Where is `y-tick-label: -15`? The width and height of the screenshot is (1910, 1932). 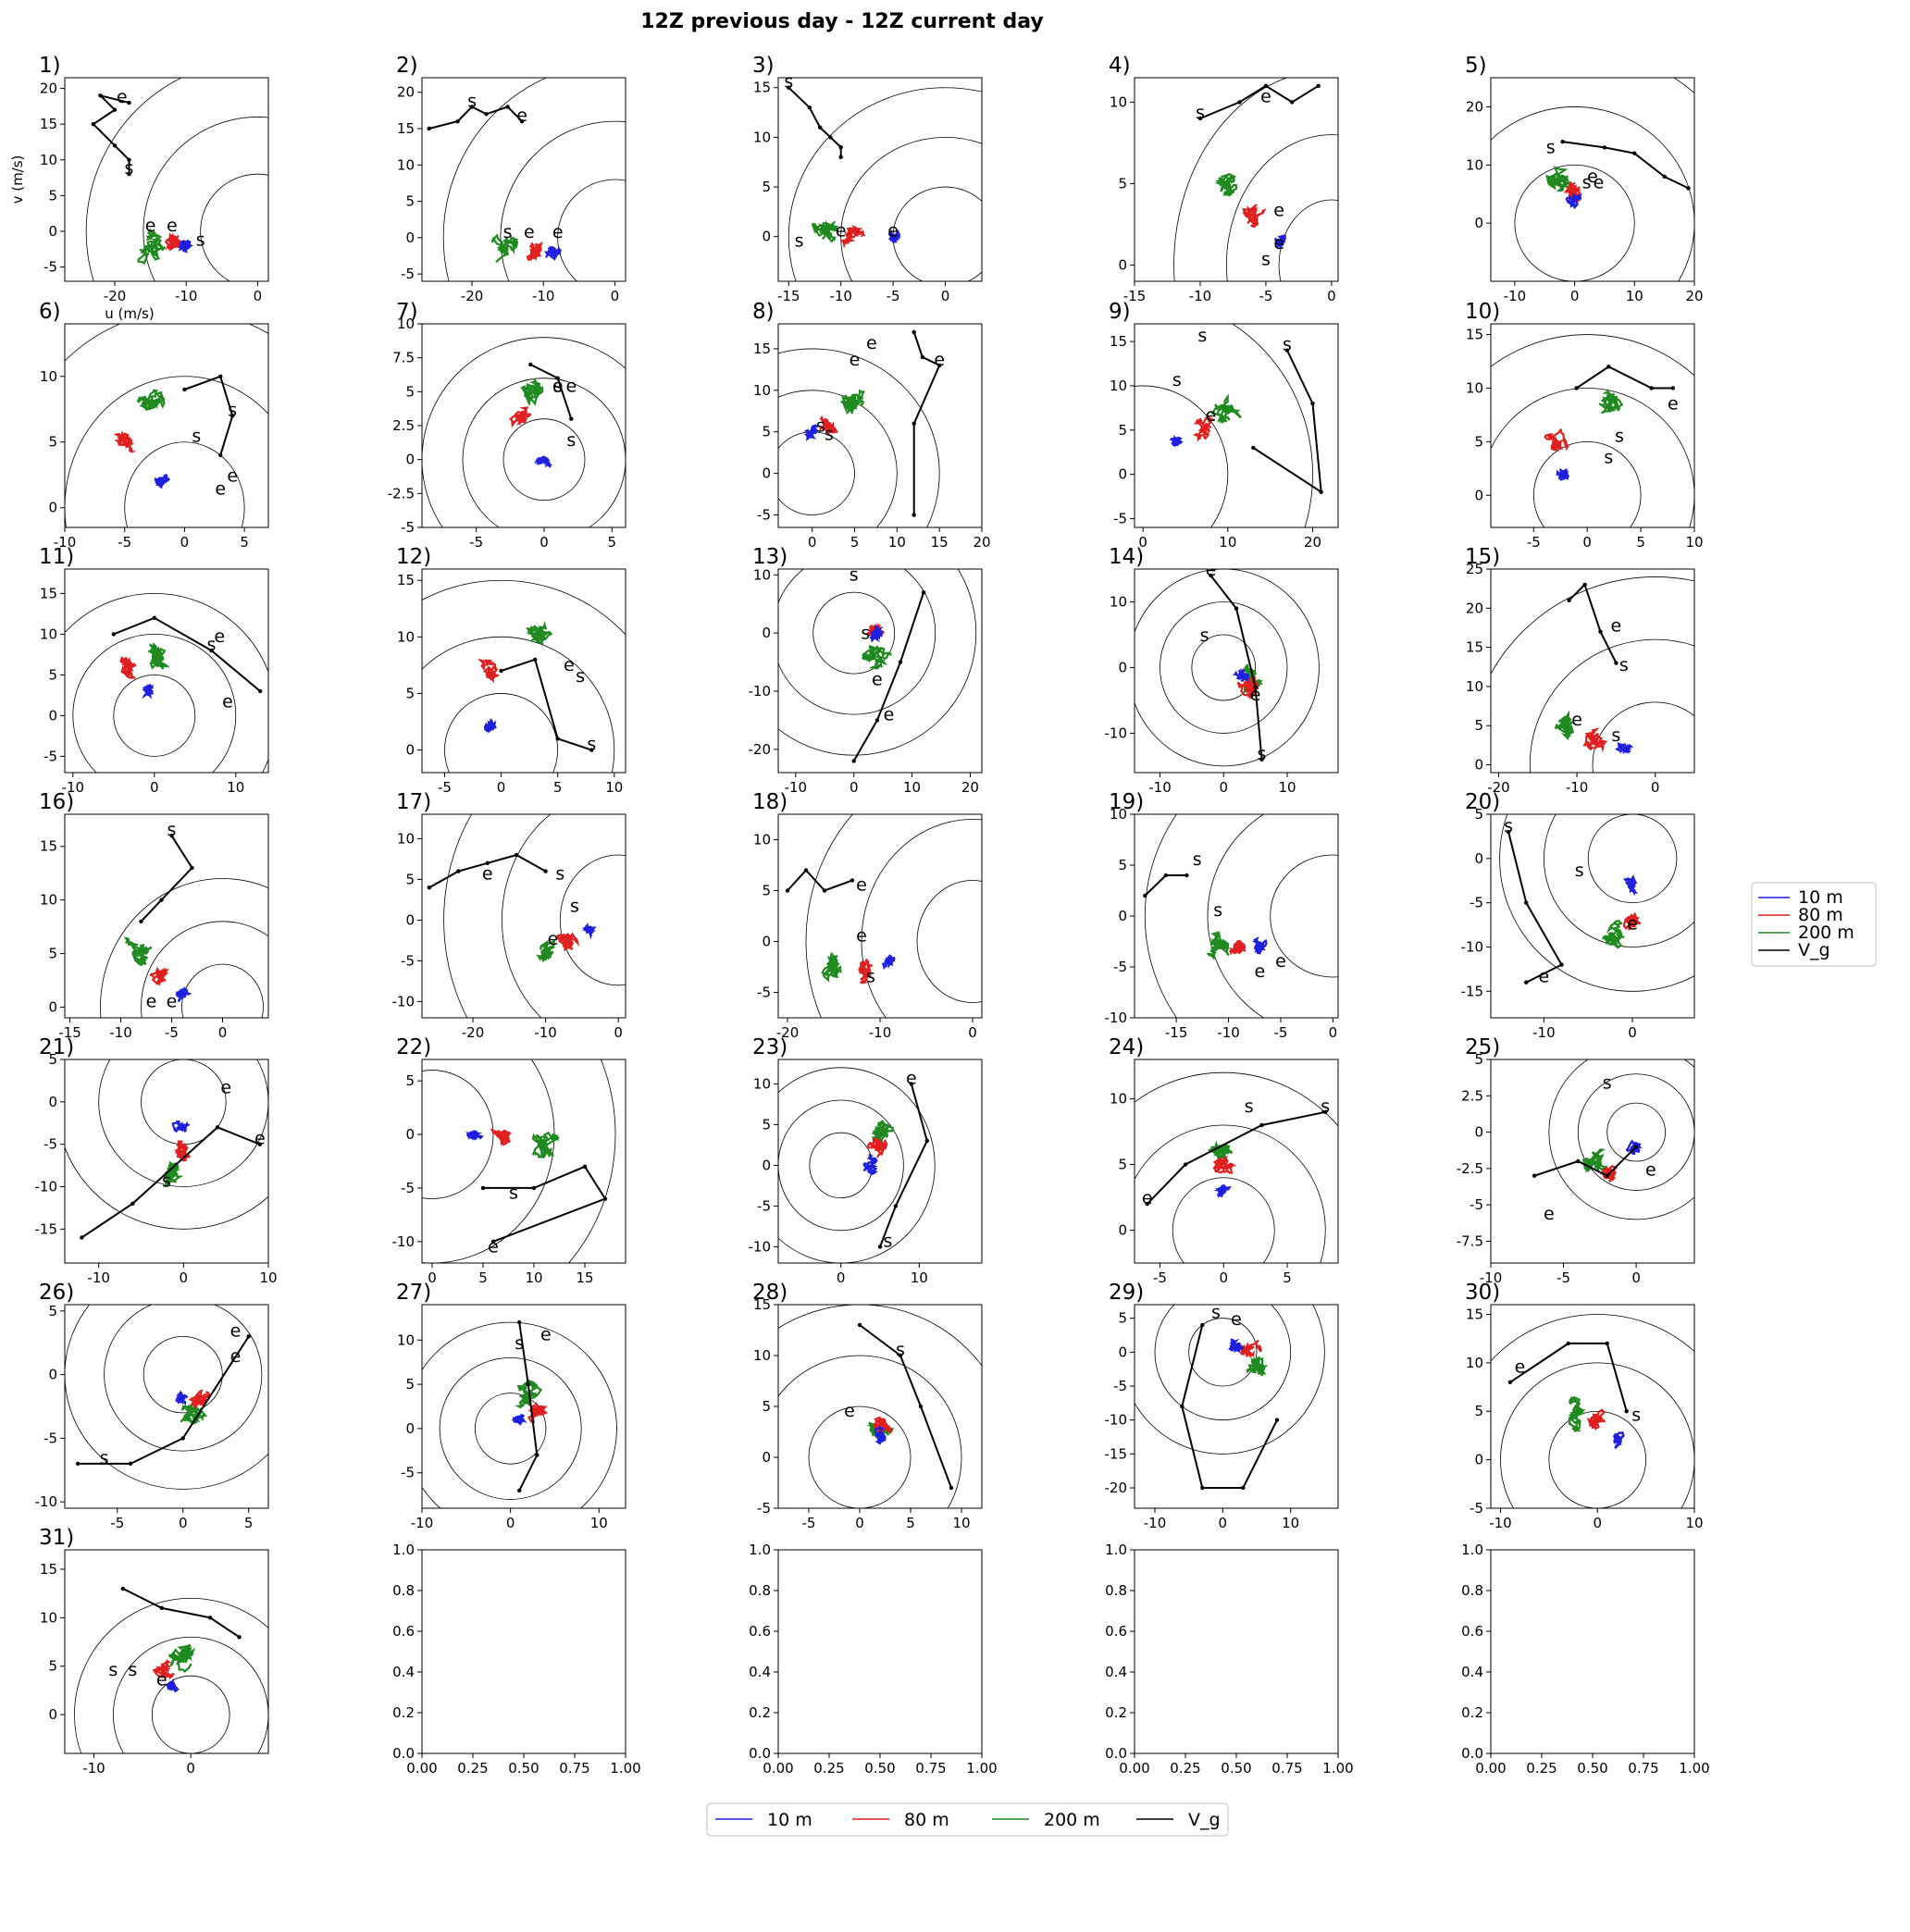
y-tick-label: -15 is located at coordinates (46, 1228).